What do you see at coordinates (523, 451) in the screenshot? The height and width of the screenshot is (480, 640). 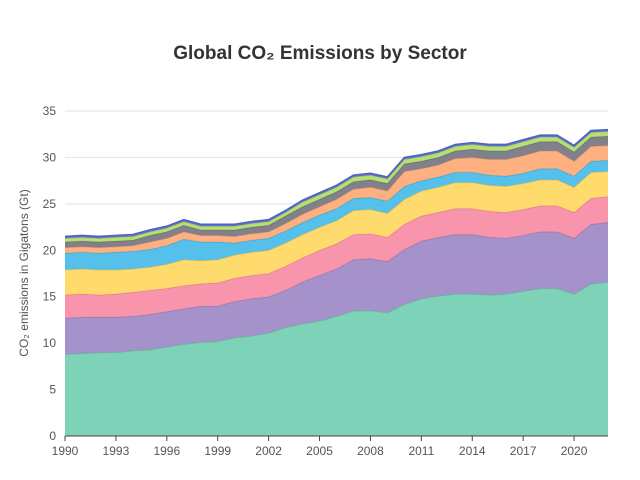 I see `x-tick-label: 2017` at bounding box center [523, 451].